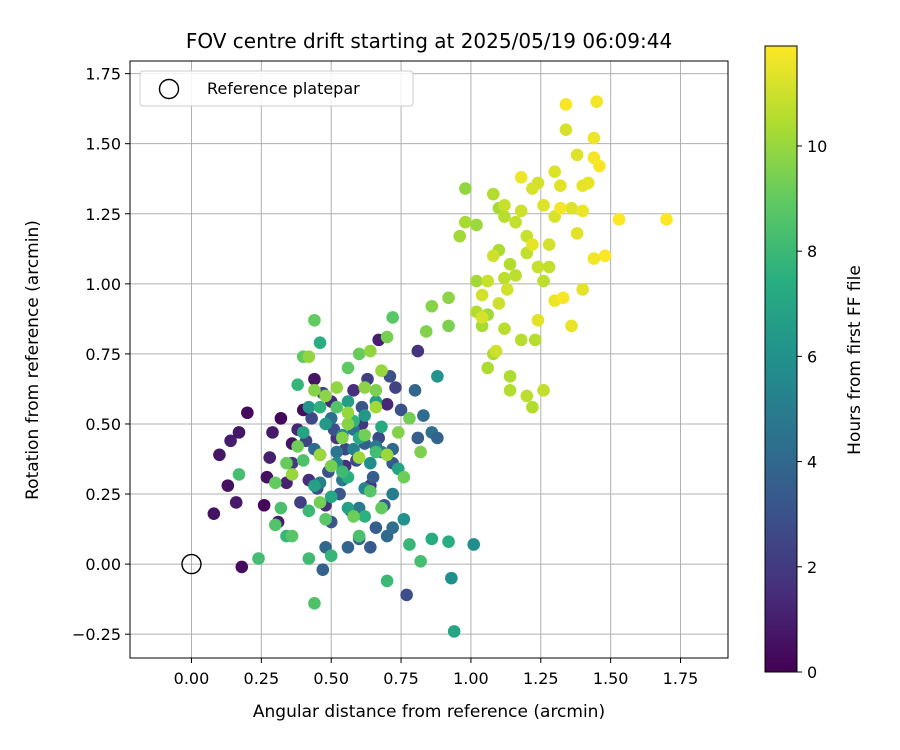 This screenshot has height=750, width=900. I want to click on x-tick-label: 0.50, so click(331, 678).